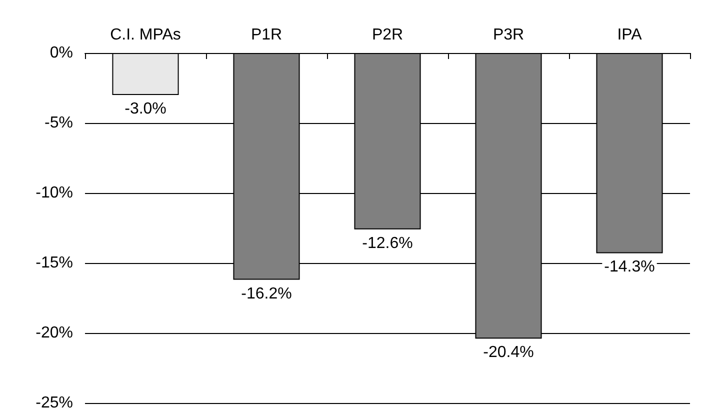 The height and width of the screenshot is (415, 701). What do you see at coordinates (54, 333) in the screenshot?
I see `y-tick-label: -20%` at bounding box center [54, 333].